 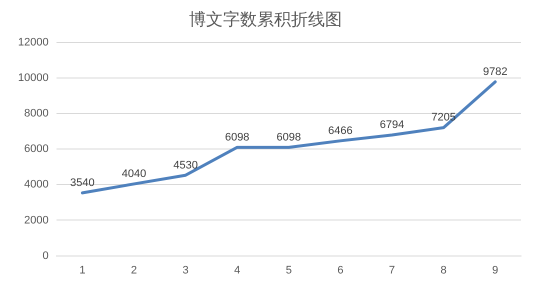 What do you see at coordinates (33, 78) in the screenshot?
I see `y-tick-label: 10000` at bounding box center [33, 78].